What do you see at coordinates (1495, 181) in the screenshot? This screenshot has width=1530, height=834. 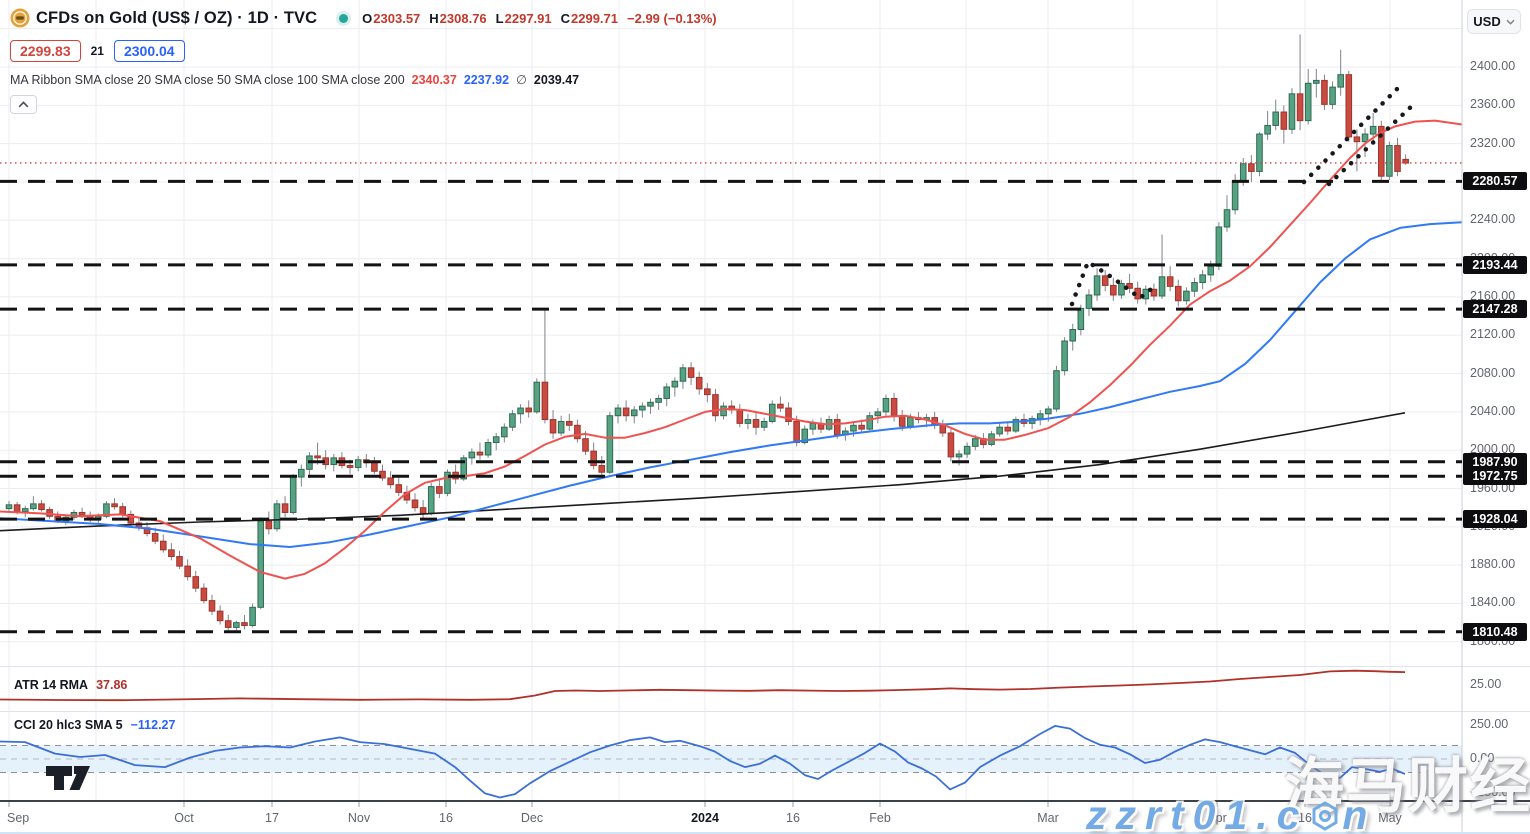 I see `price-level-badge: 2280.57` at bounding box center [1495, 181].